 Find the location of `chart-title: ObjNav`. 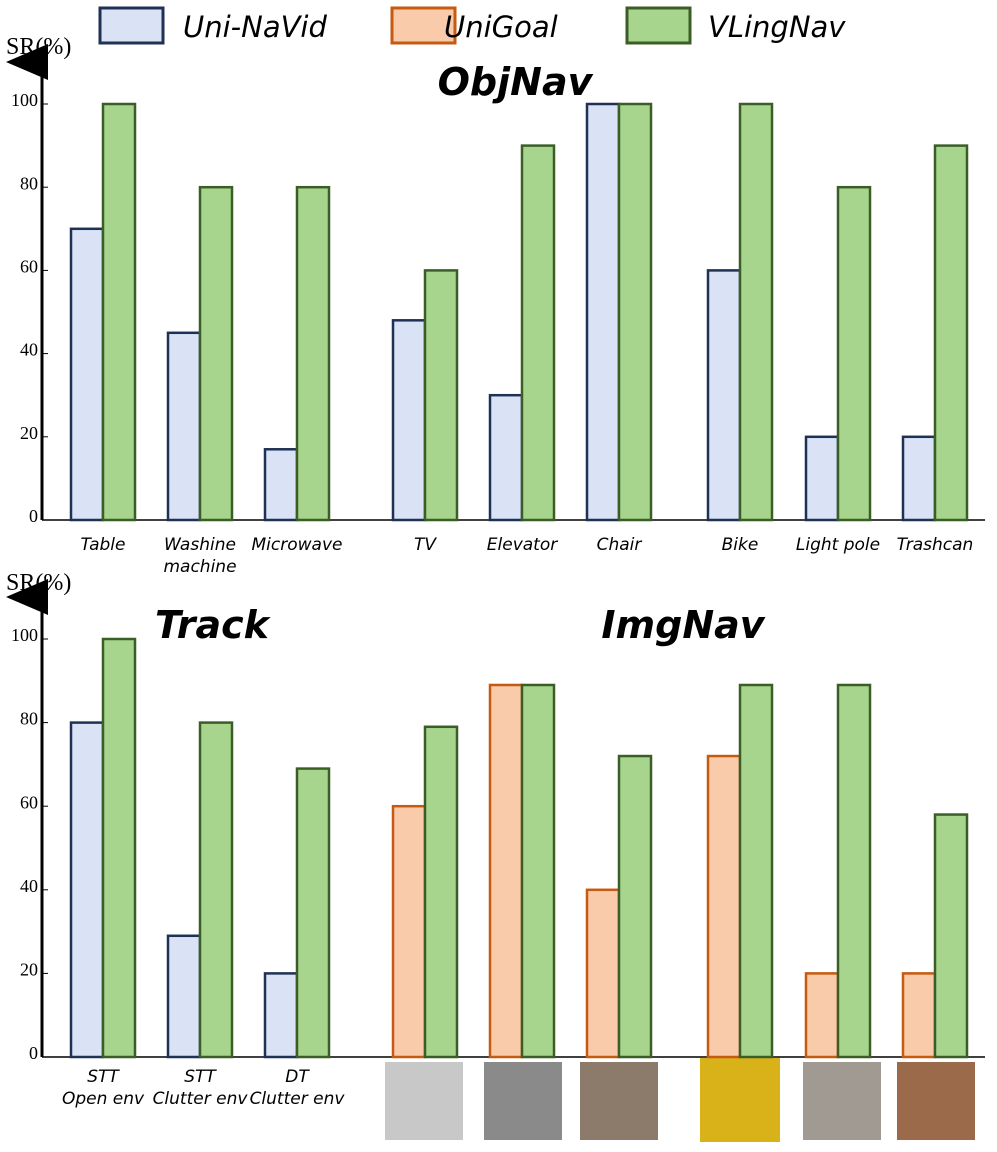

chart-title: ObjNav is located at coordinates (516, 82).